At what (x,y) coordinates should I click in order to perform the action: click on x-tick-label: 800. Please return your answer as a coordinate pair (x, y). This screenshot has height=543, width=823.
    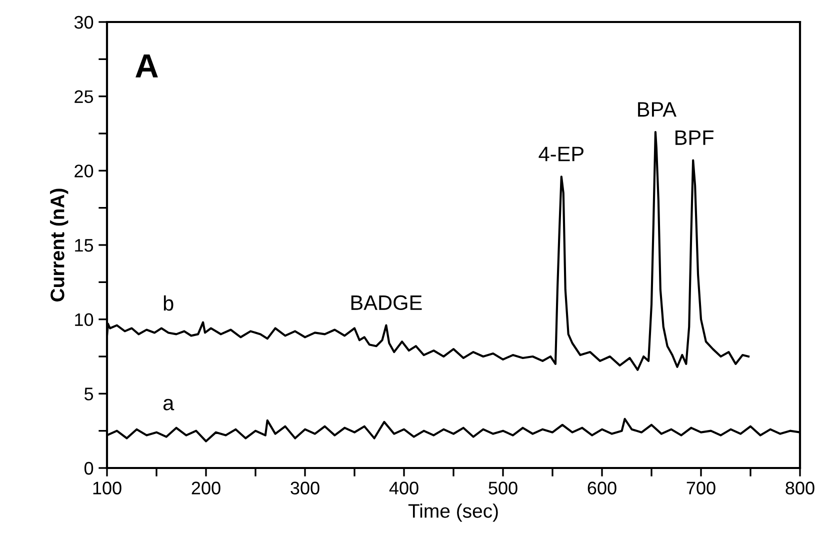
    Looking at the image, I should click on (800, 488).